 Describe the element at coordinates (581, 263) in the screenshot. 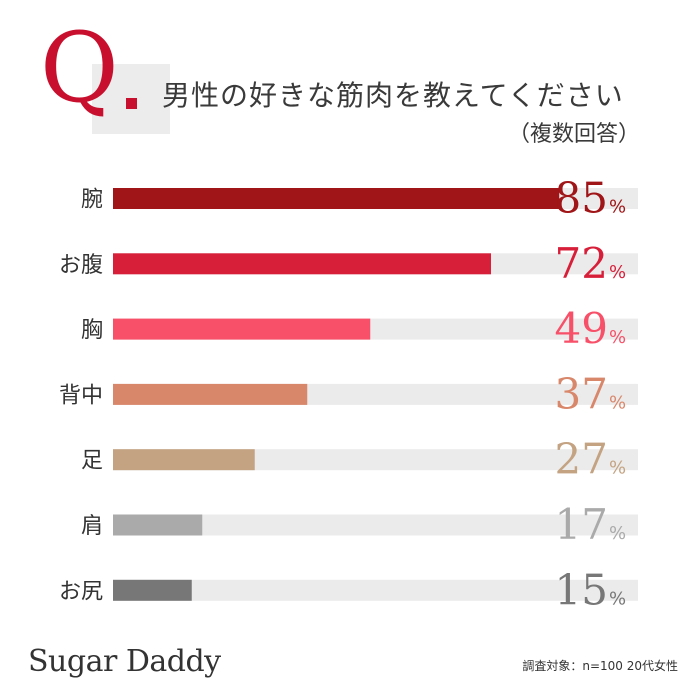

I see `value-label: 72` at that location.